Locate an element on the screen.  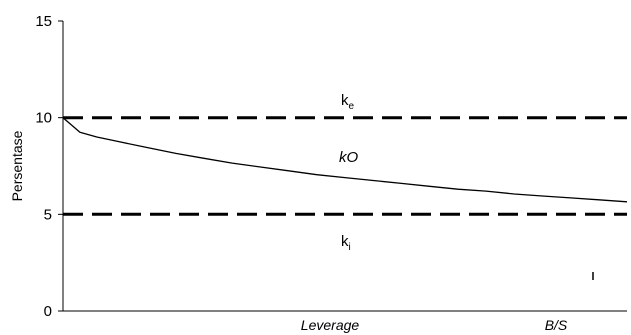
x-axis-end-label: B/S is located at coordinates (556, 325).